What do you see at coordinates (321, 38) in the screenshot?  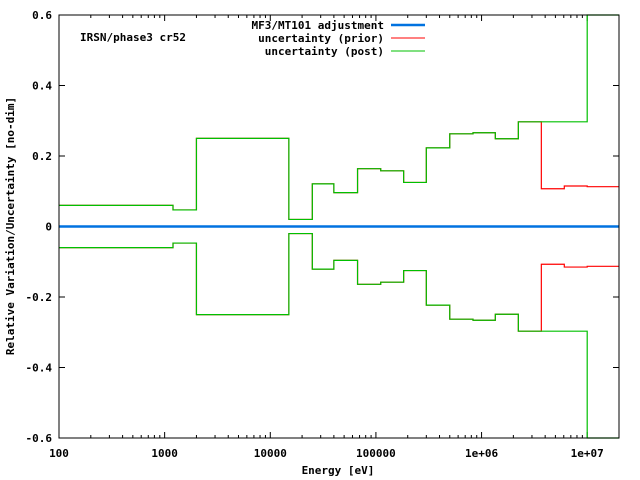 I see `legend-label-prior: uncertainty (prior)` at bounding box center [321, 38].